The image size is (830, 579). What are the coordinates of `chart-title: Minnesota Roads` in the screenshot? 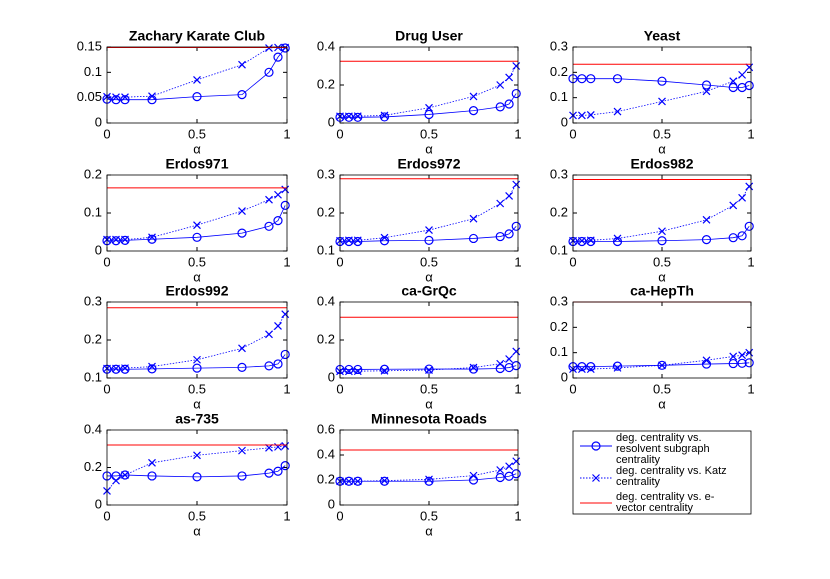 It's located at (429, 419).